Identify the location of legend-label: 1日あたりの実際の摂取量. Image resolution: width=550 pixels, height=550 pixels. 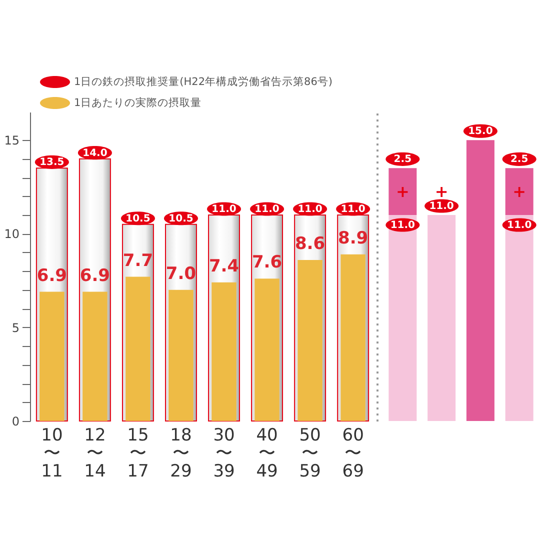
(138, 102).